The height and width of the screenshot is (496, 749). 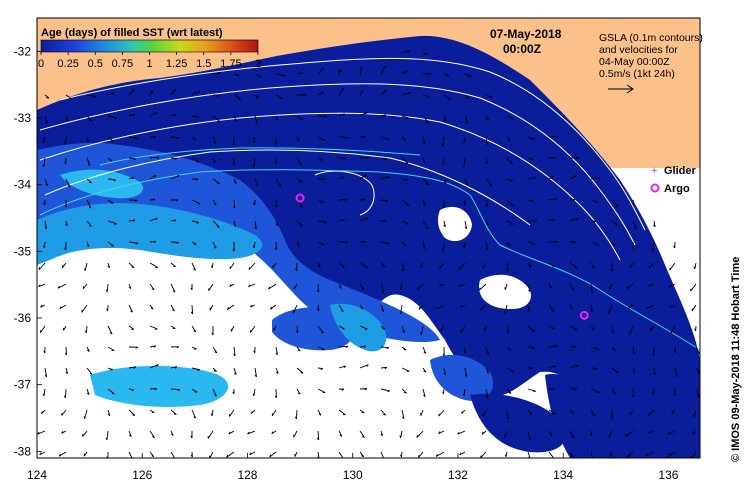 What do you see at coordinates (258, 64) in the screenshot?
I see `colorbar-tick-label: 2` at bounding box center [258, 64].